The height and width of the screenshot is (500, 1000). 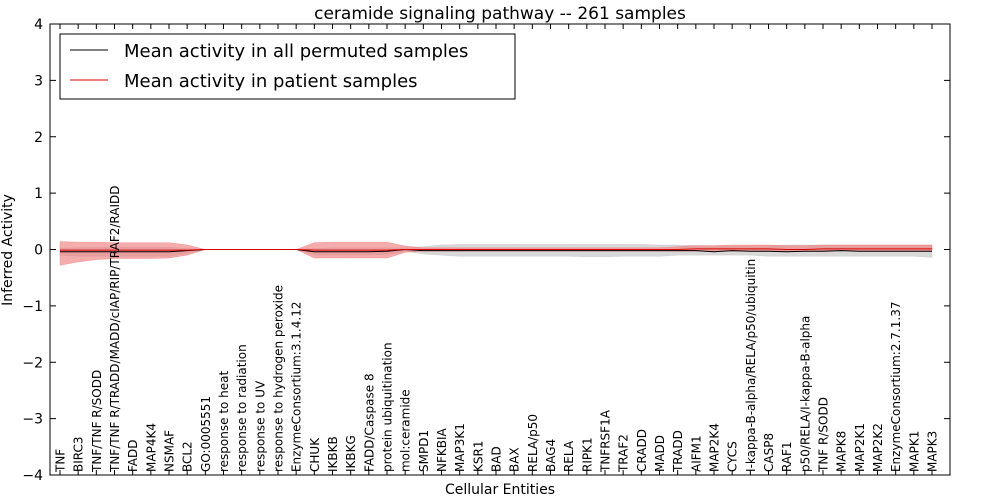 What do you see at coordinates (624, 453) in the screenshot?
I see `x-tick-label: TRAF2` at bounding box center [624, 453].